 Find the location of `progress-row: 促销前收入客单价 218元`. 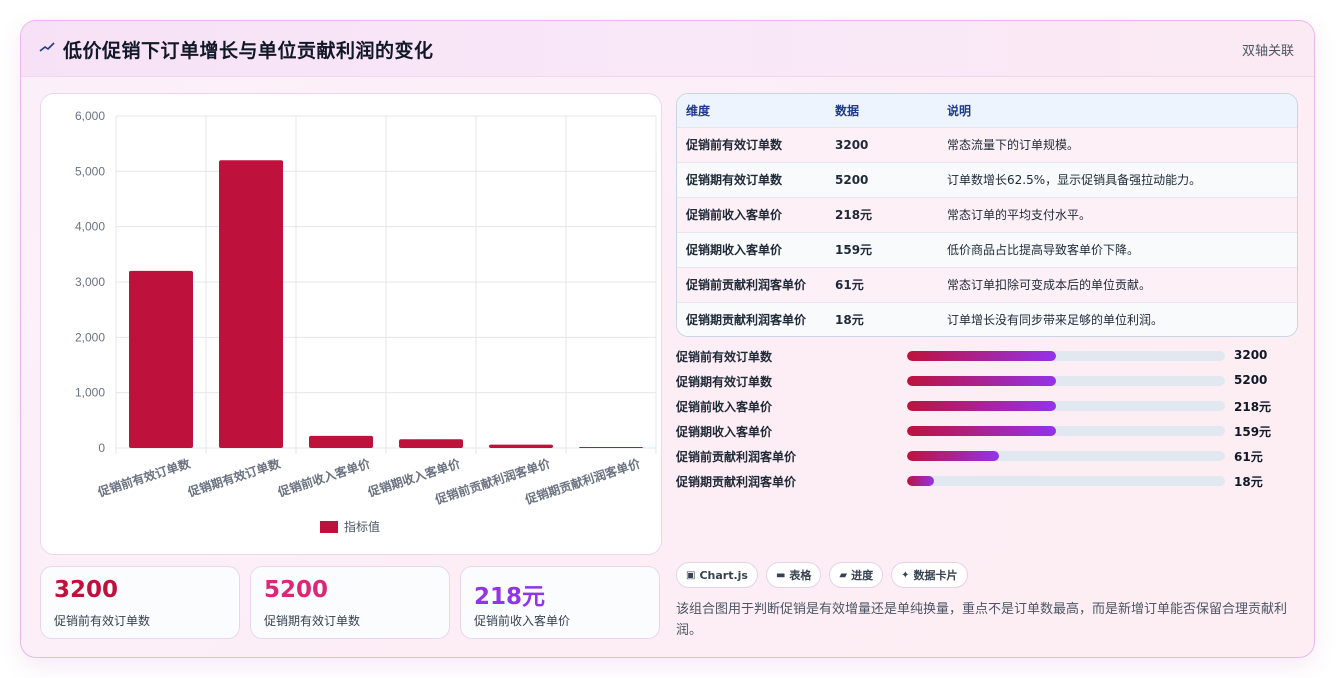

progress-row: 促销前收入客单价 218元 is located at coordinates (987, 406).